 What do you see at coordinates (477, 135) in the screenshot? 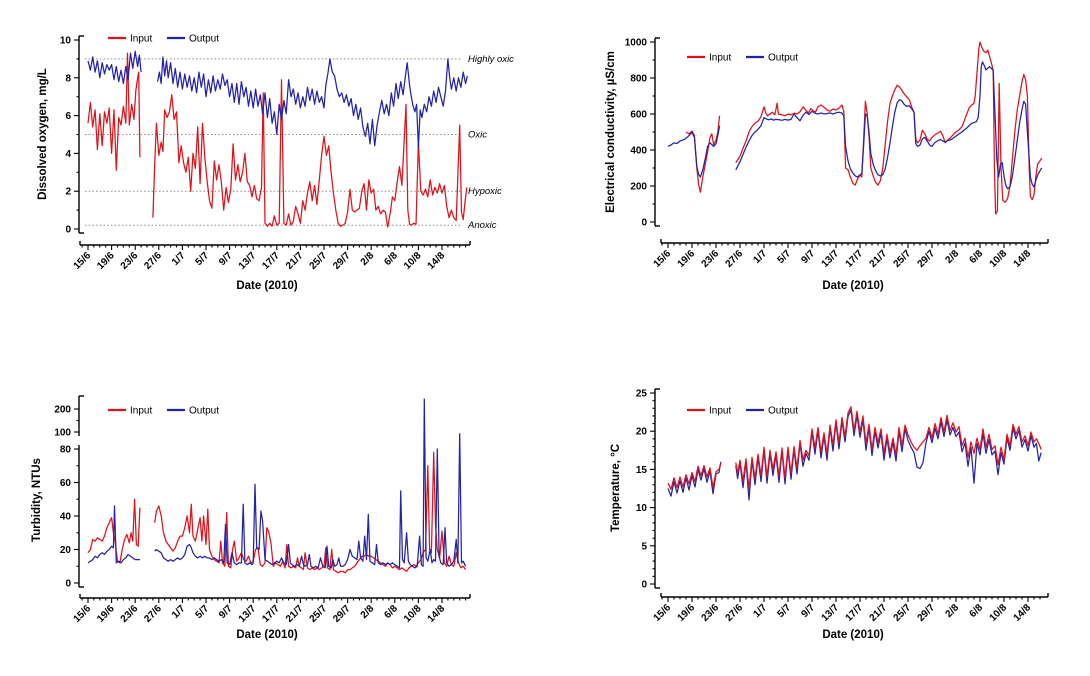
I see `svg-text: Oxic` at bounding box center [477, 135].